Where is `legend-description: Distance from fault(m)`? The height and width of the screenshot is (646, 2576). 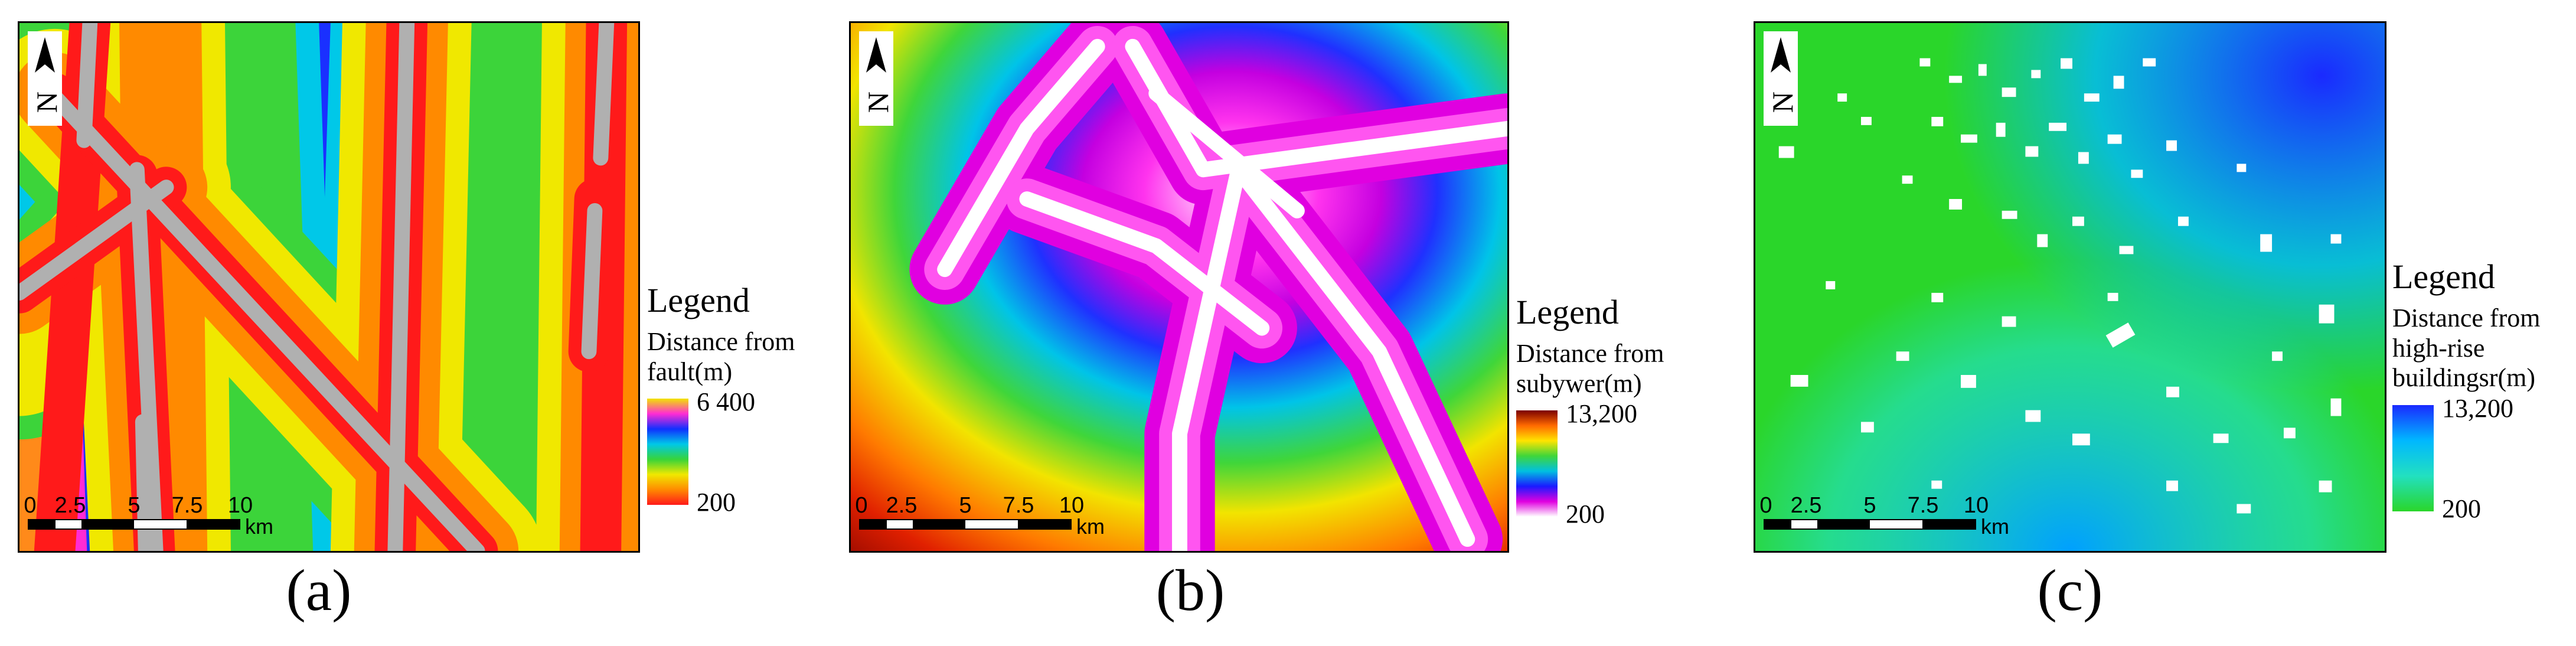
legend-description: Distance from fault(m) is located at coordinates (721, 357).